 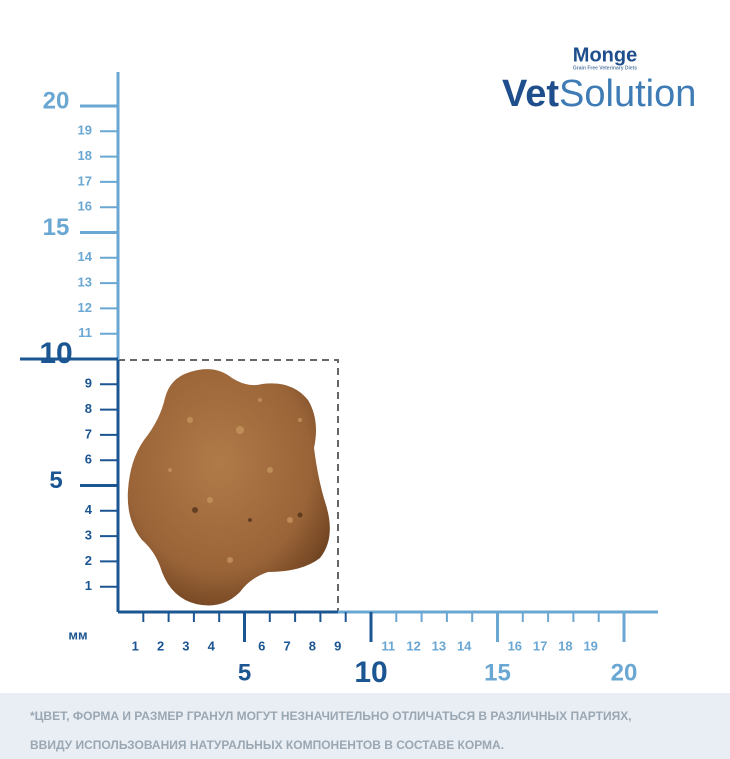 What do you see at coordinates (88, 383) in the screenshot?
I see `y-tick-label: 9` at bounding box center [88, 383].